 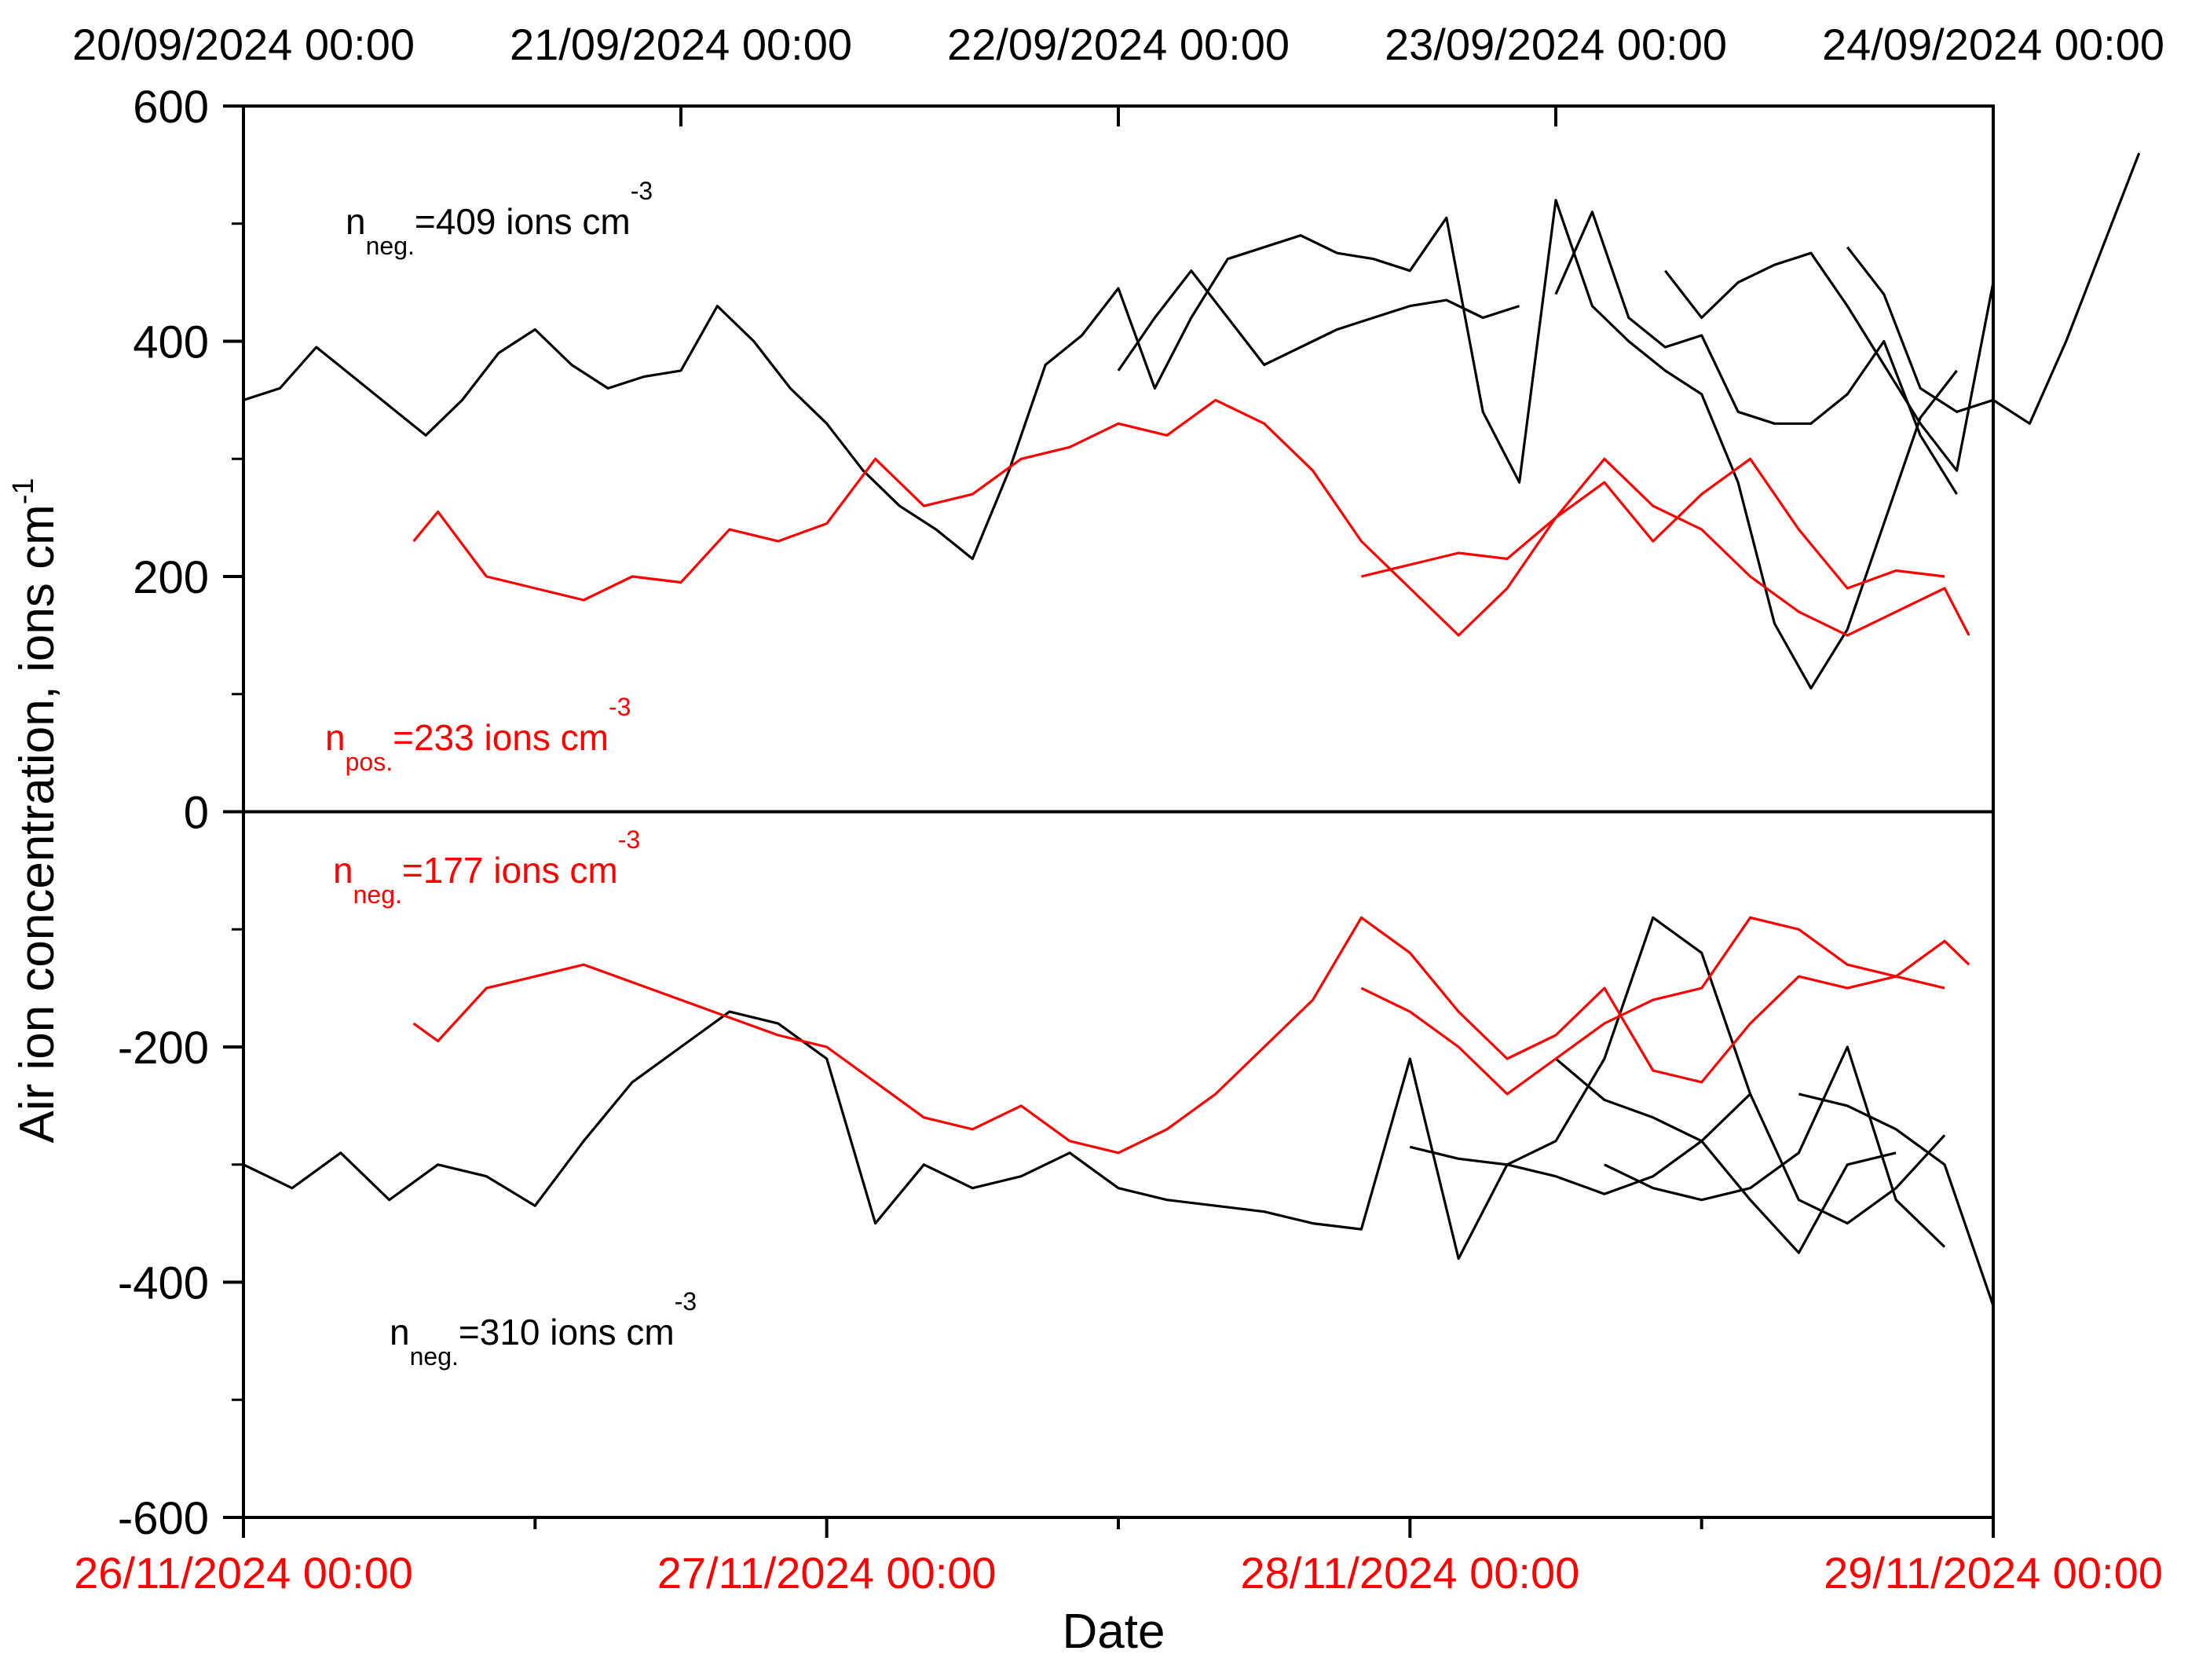 I want to click on y-tick-label: 0, so click(x=196, y=813).